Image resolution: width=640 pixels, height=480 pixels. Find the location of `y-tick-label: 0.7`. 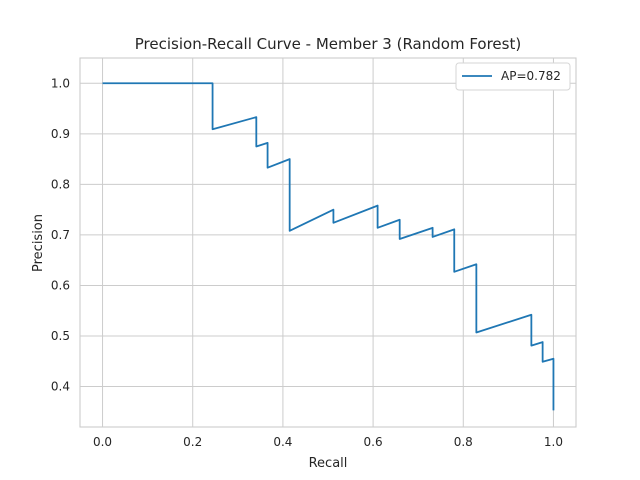

y-tick-label: 0.7 is located at coordinates (60, 235).